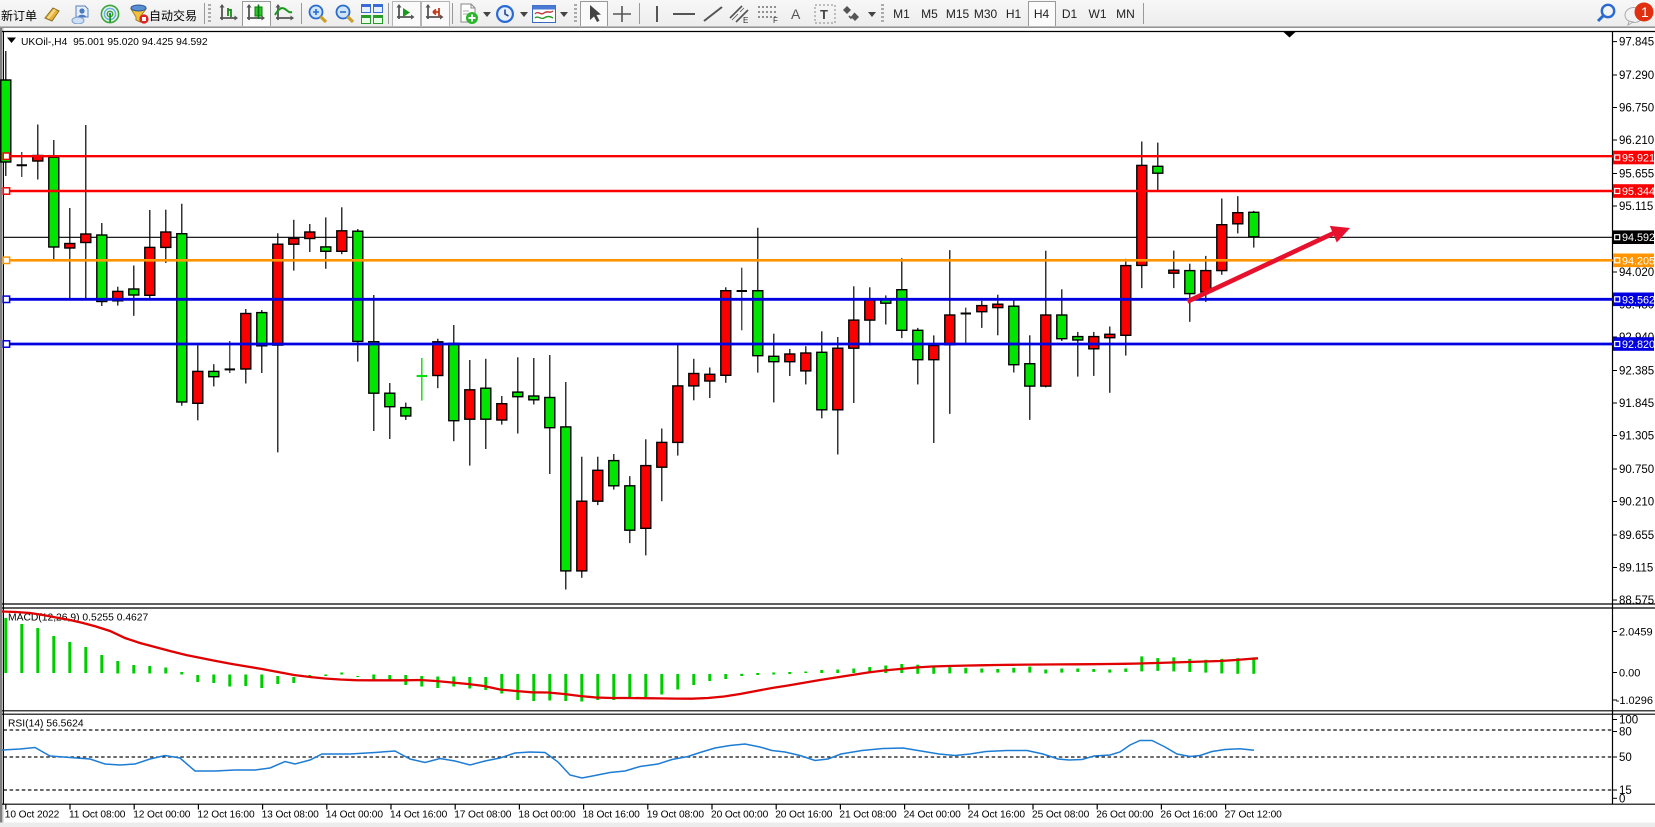  Describe the element at coordinates (291, 815) in the screenshot. I see `svg-text: 13 Oct 08:00` at that location.